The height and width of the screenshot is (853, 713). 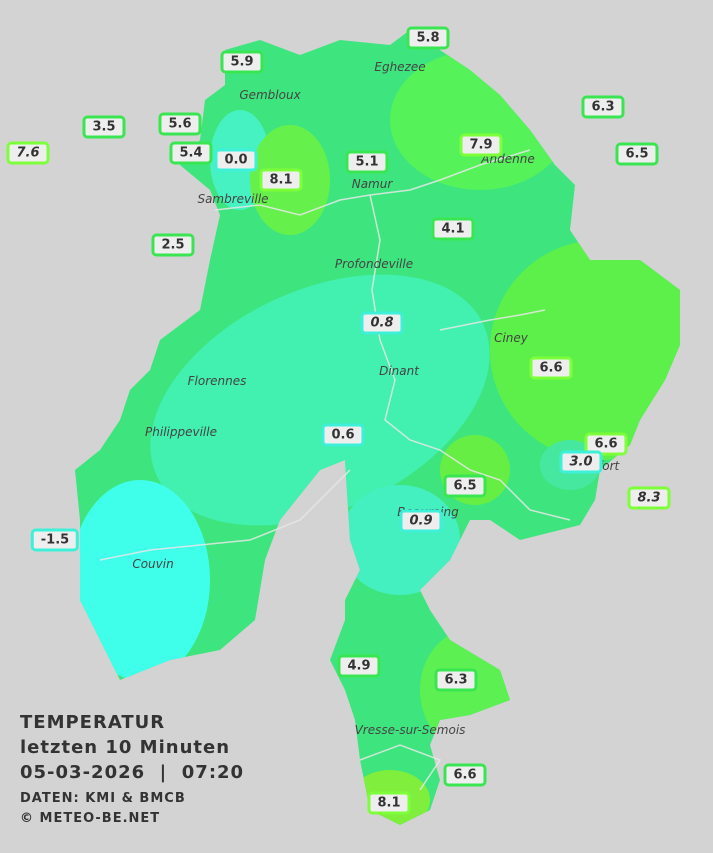 I want to click on station-value: 4.1, so click(x=453, y=229).